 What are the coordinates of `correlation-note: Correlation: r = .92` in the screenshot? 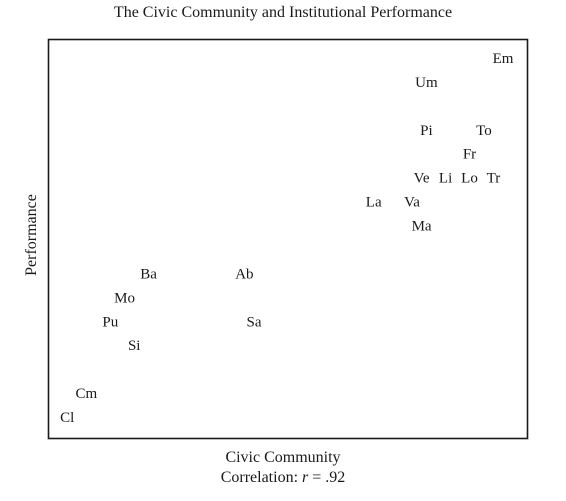 It's located at (283, 478).